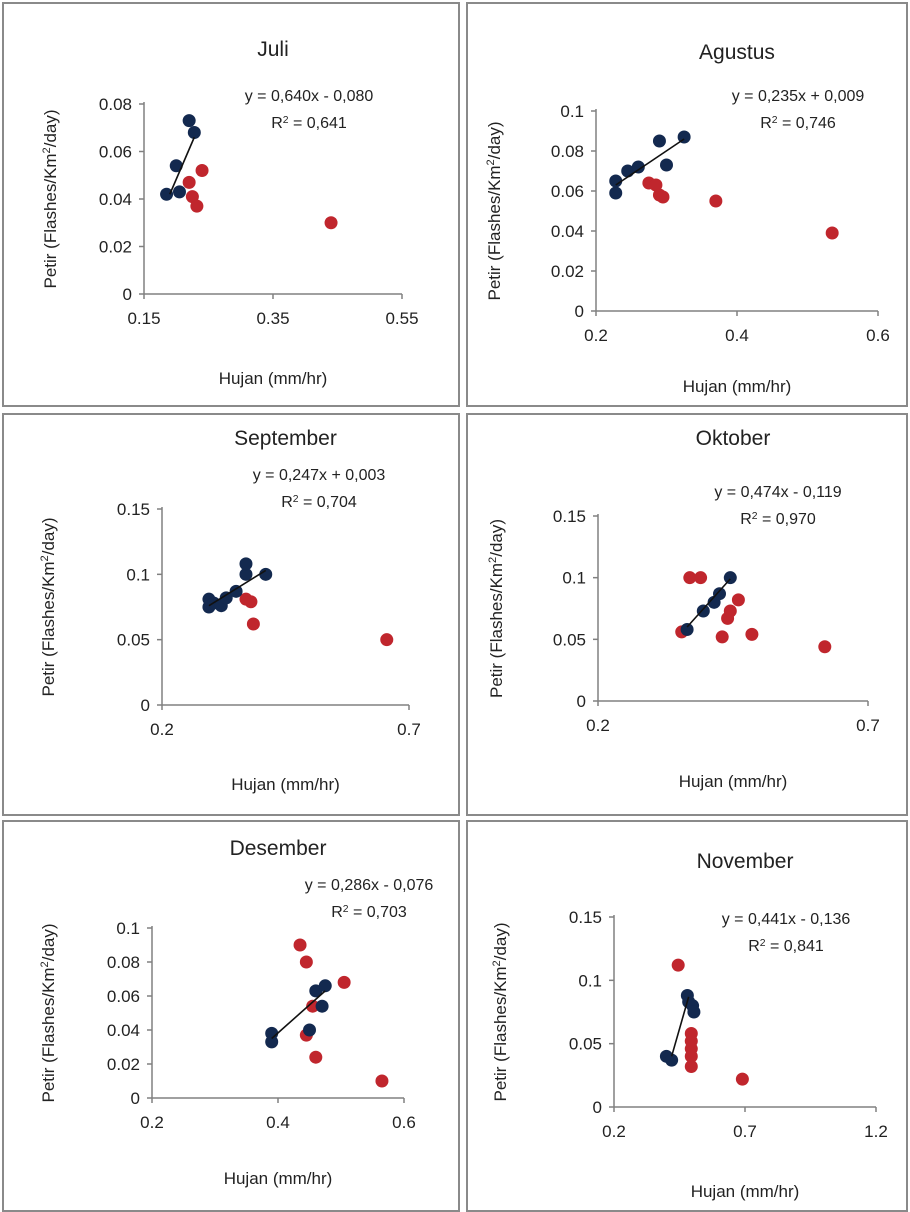  I want to click on chart-title: Juli, so click(273, 49).